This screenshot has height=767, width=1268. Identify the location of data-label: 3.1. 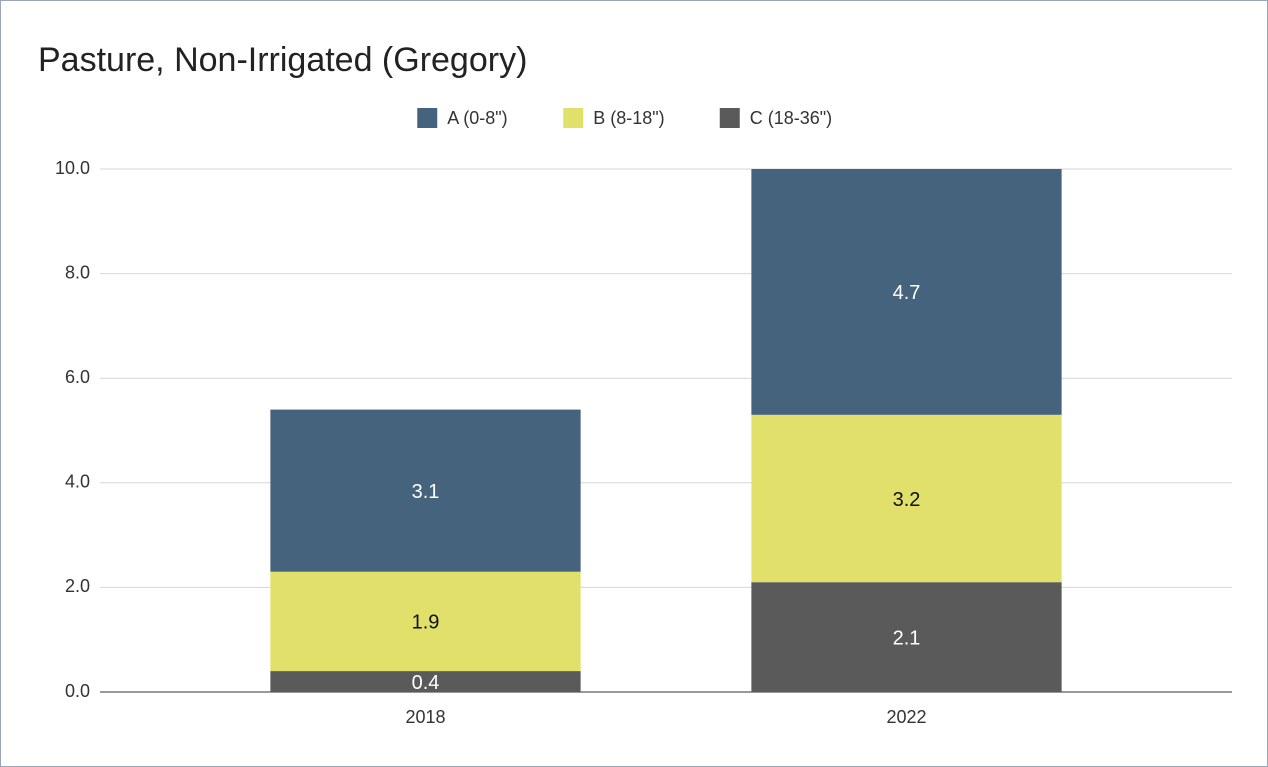
(426, 492).